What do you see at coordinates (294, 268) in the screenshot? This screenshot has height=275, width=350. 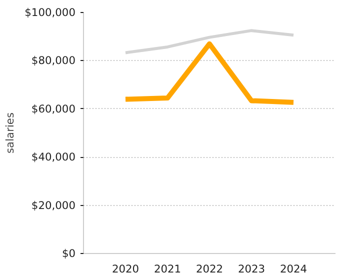 I see `x-tick-label: 2024` at bounding box center [294, 268].